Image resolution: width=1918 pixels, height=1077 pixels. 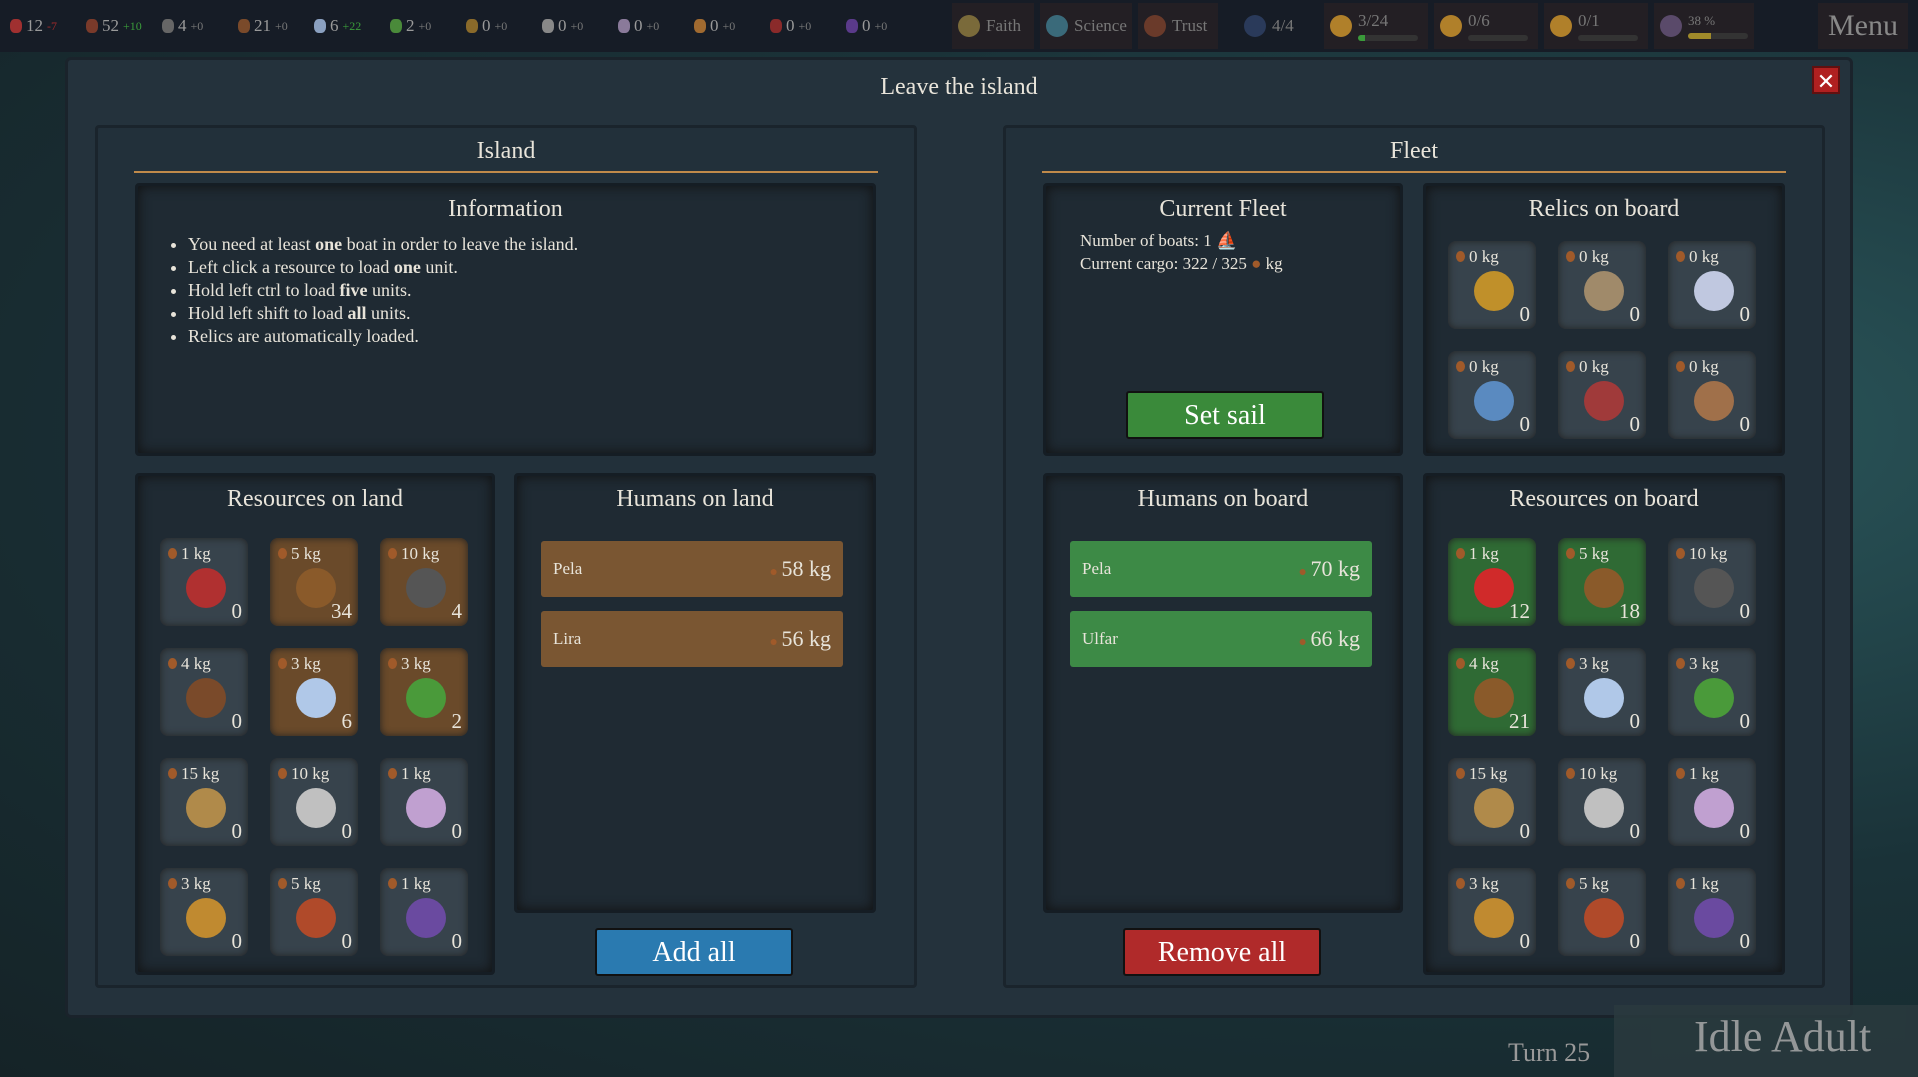 What do you see at coordinates (1604, 499) in the screenshot?
I see `resources-on-board-title: Resources on board` at bounding box center [1604, 499].